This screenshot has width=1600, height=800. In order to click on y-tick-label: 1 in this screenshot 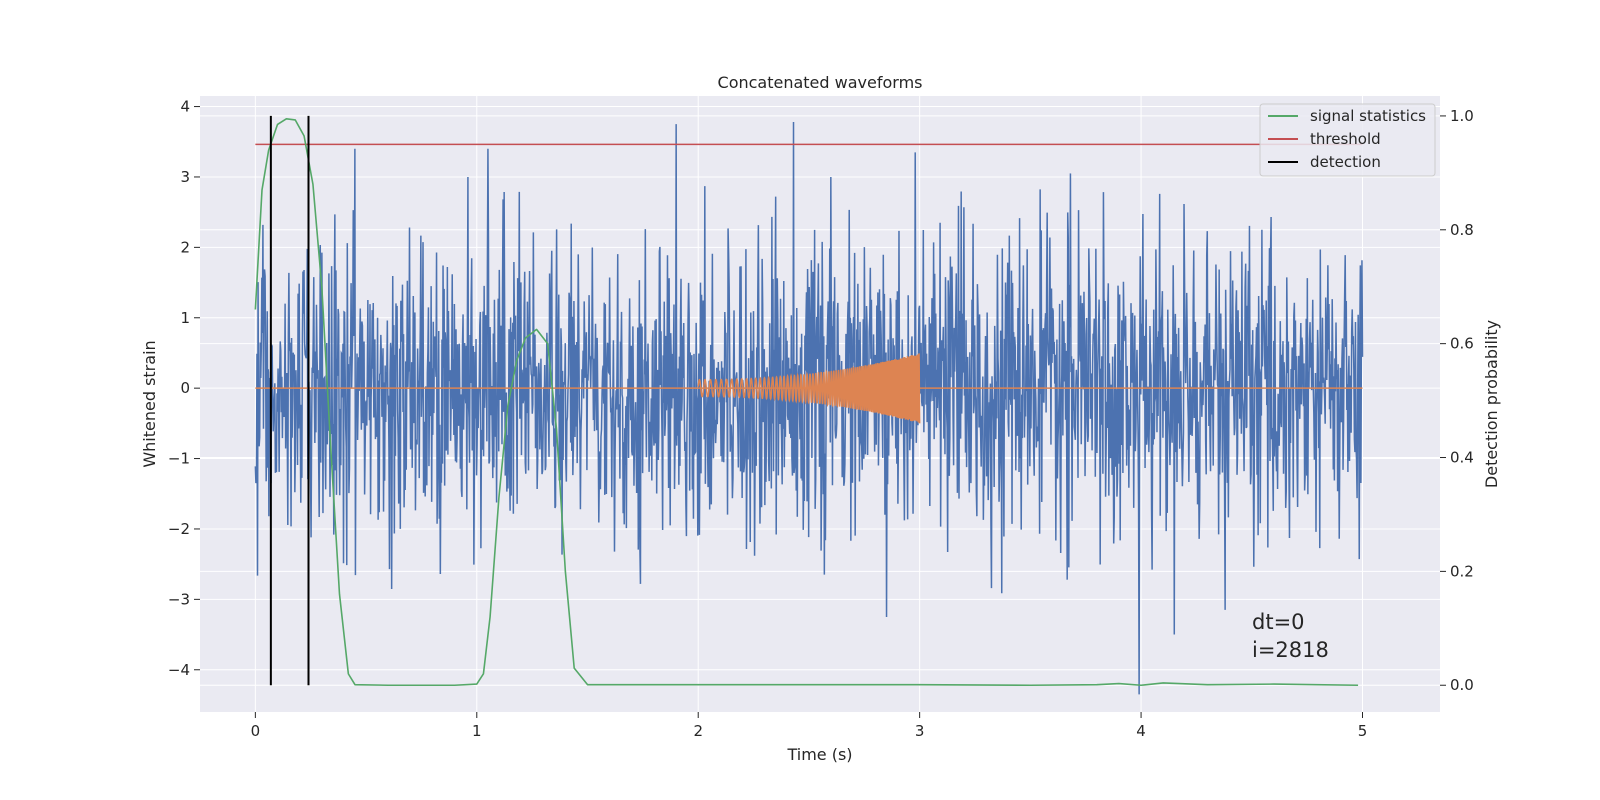, I will do `click(185, 318)`.